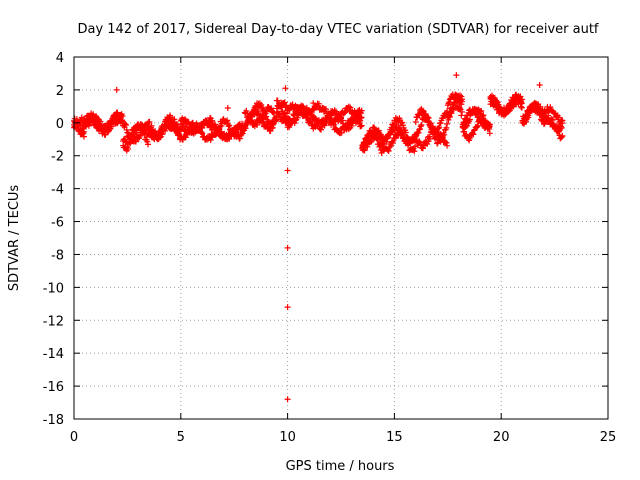  What do you see at coordinates (53, 387) in the screenshot?
I see `y-tick-label: -16` at bounding box center [53, 387].